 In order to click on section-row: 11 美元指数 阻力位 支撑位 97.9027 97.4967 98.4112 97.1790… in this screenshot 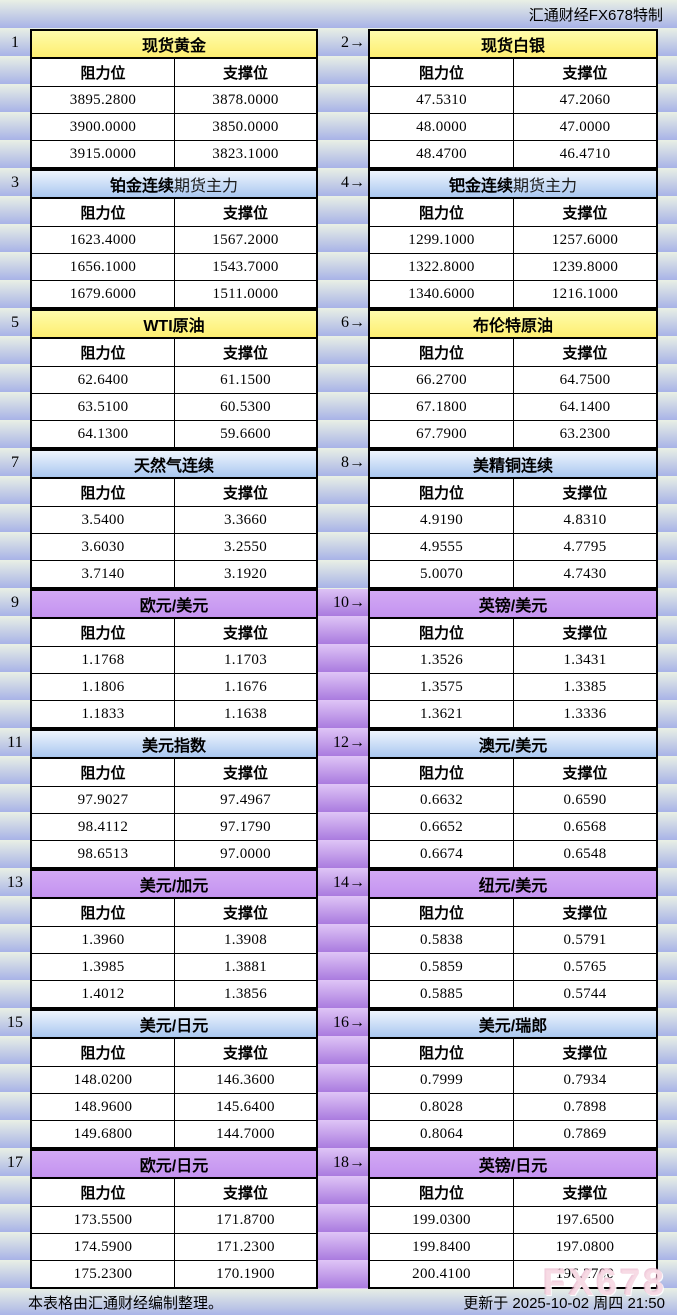, I will do `click(338, 799)`.